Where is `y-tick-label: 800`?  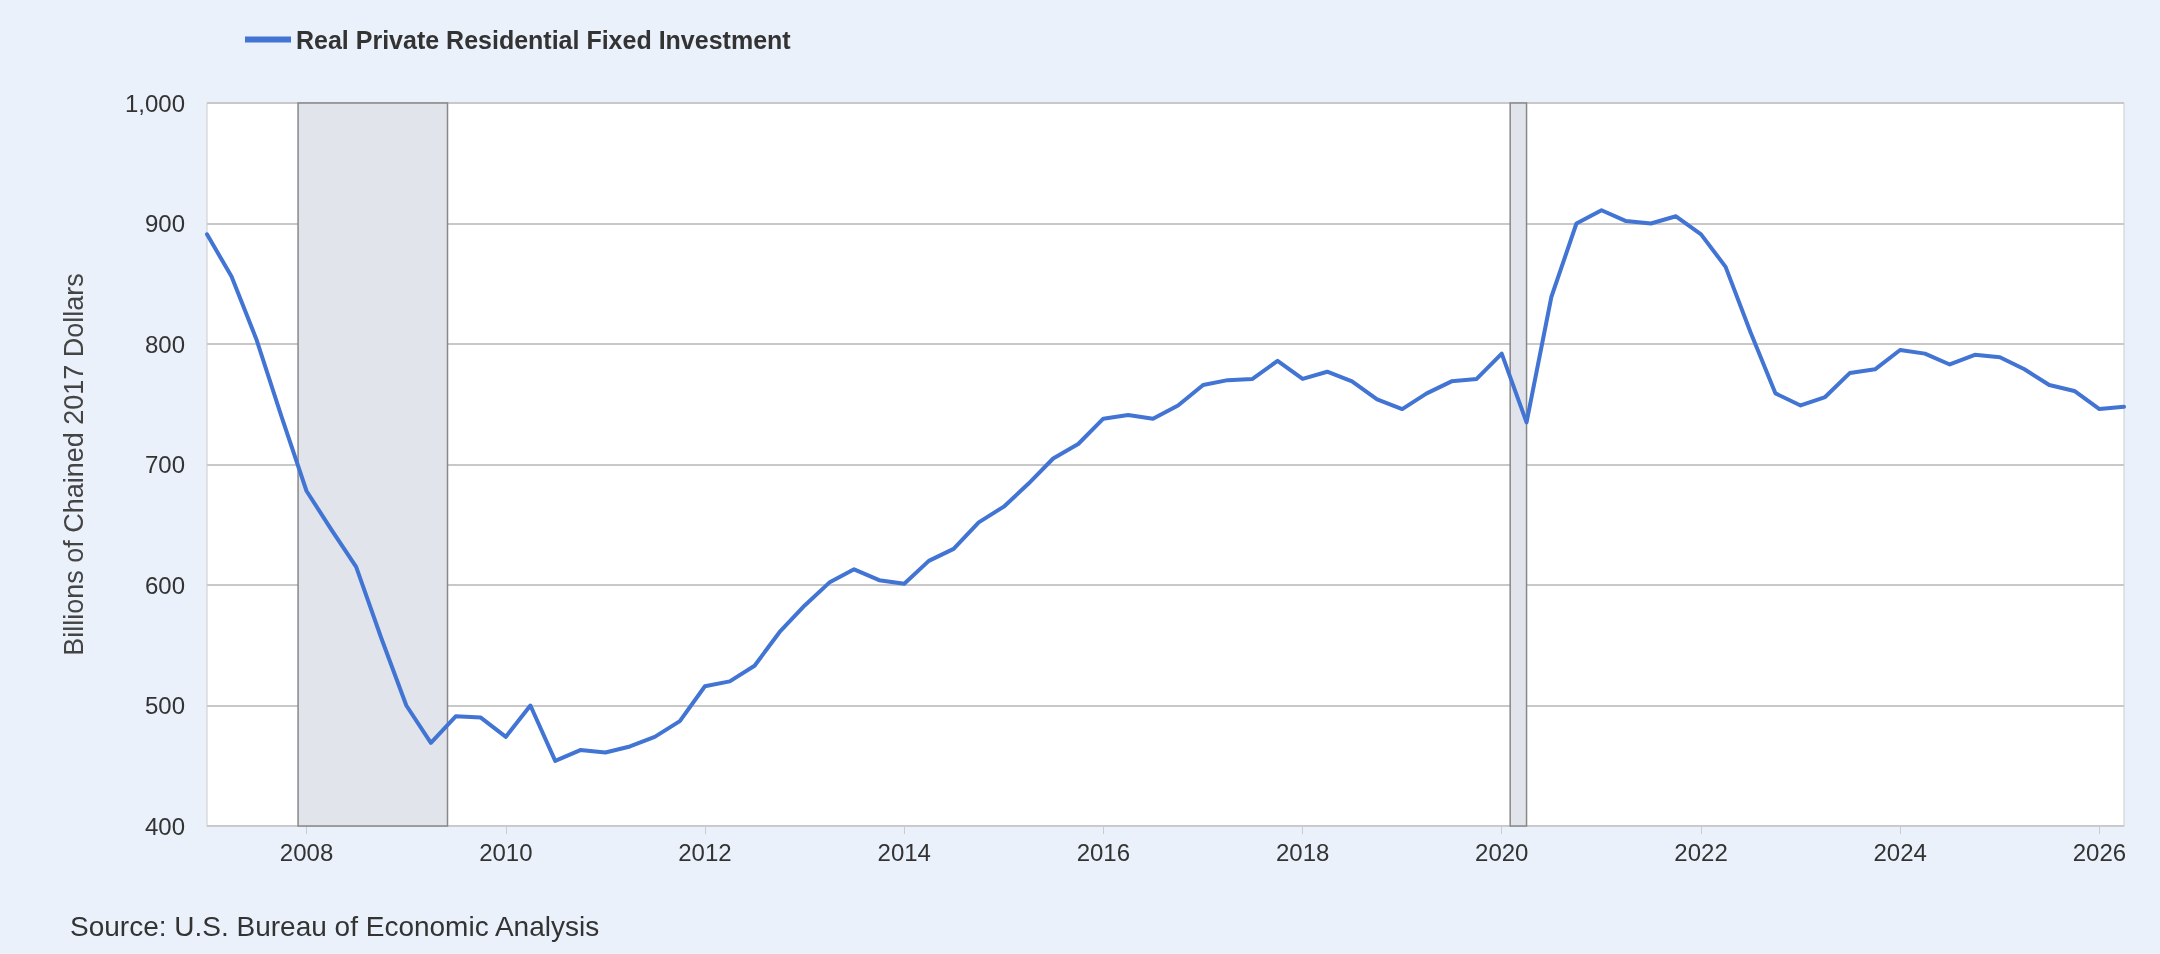
y-tick-label: 800 is located at coordinates (164, 344).